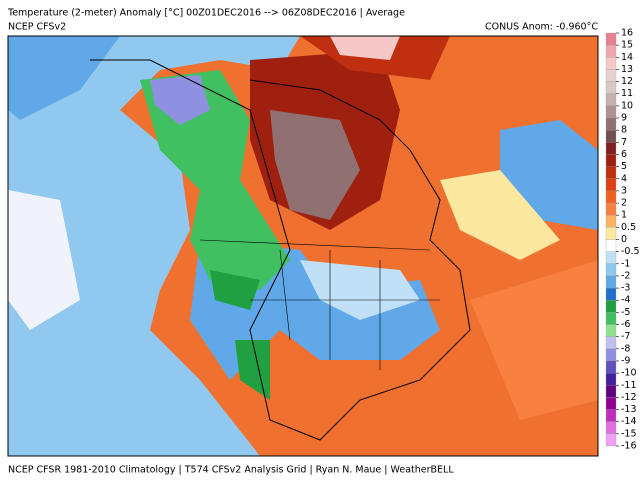 The height and width of the screenshot is (480, 640). Describe the element at coordinates (625, 336) in the screenshot. I see `colorbar-label: -7` at that location.